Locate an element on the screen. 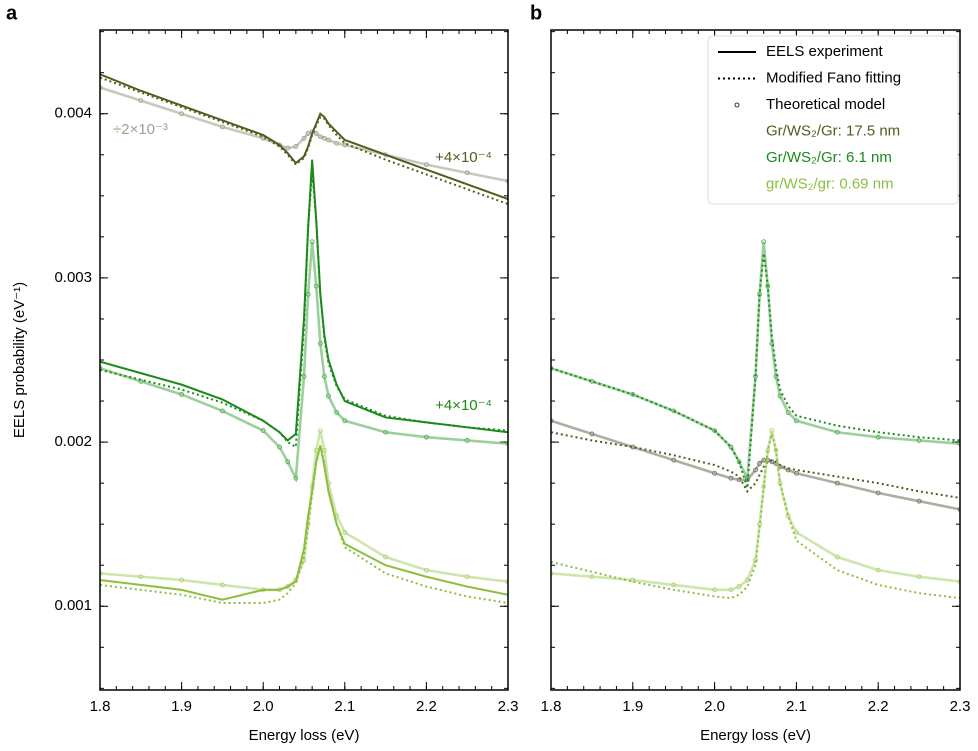 This screenshot has height=751, width=978. legend-label: EELS experiment is located at coordinates (825, 51).